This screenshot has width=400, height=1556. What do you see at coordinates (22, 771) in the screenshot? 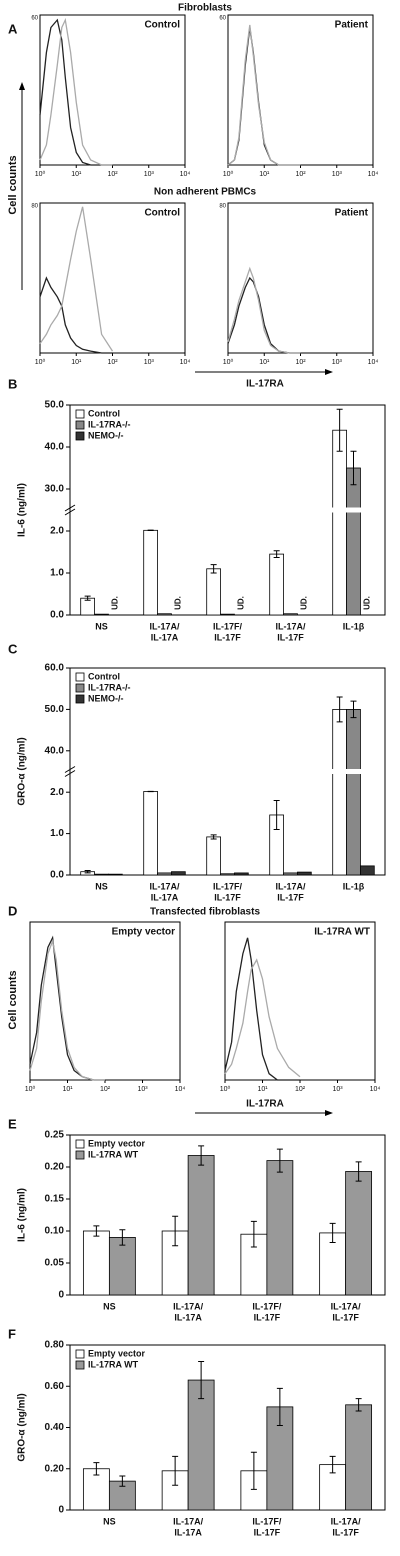
I see `y-axis-title: GRO-α (ng/ml)` at bounding box center [22, 771].